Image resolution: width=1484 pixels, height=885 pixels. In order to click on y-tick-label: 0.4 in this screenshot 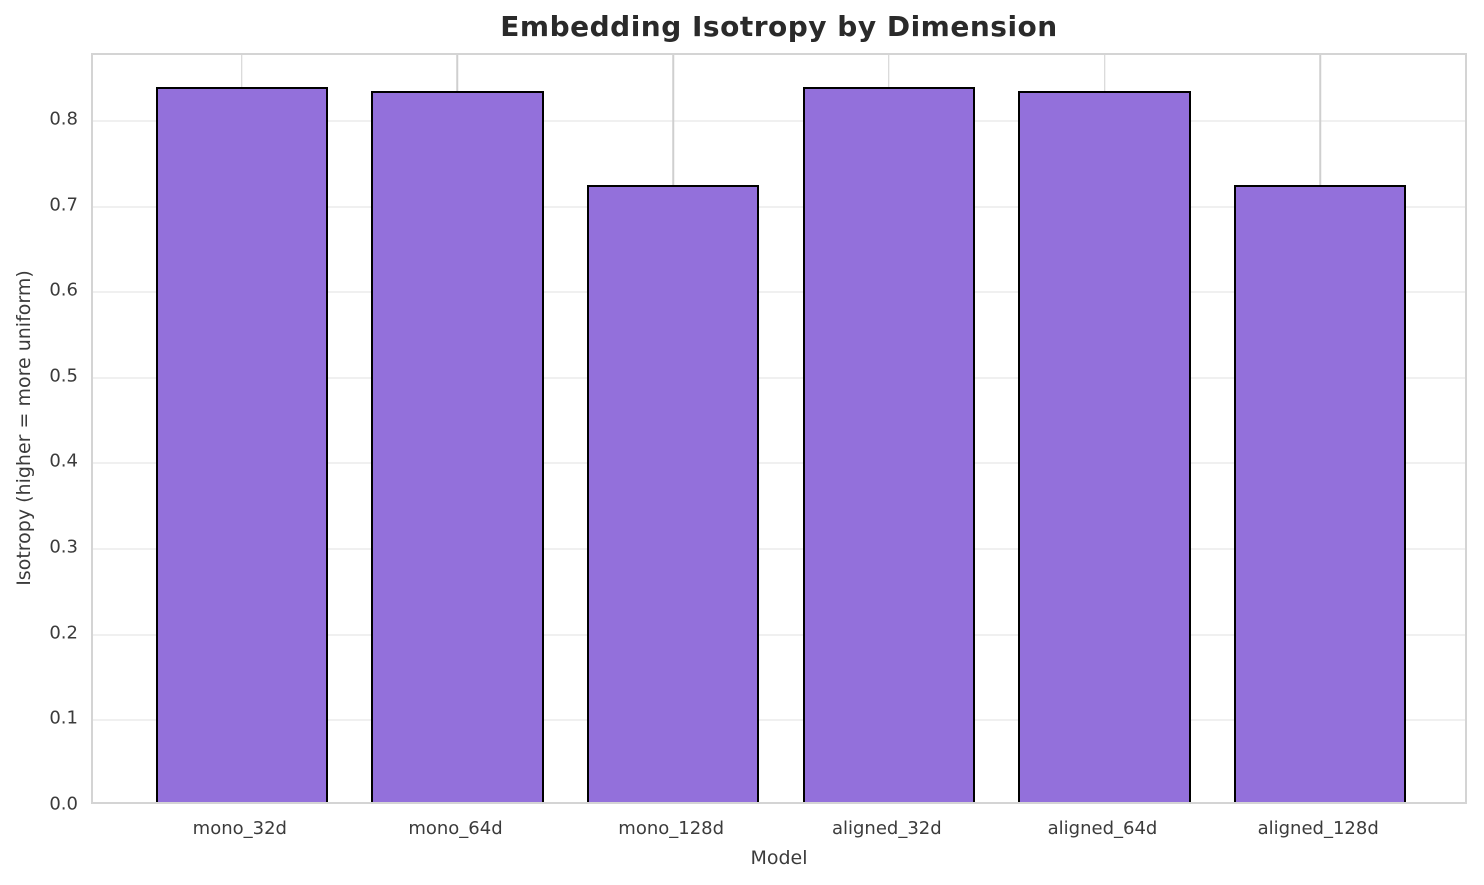, I will do `click(63, 461)`.